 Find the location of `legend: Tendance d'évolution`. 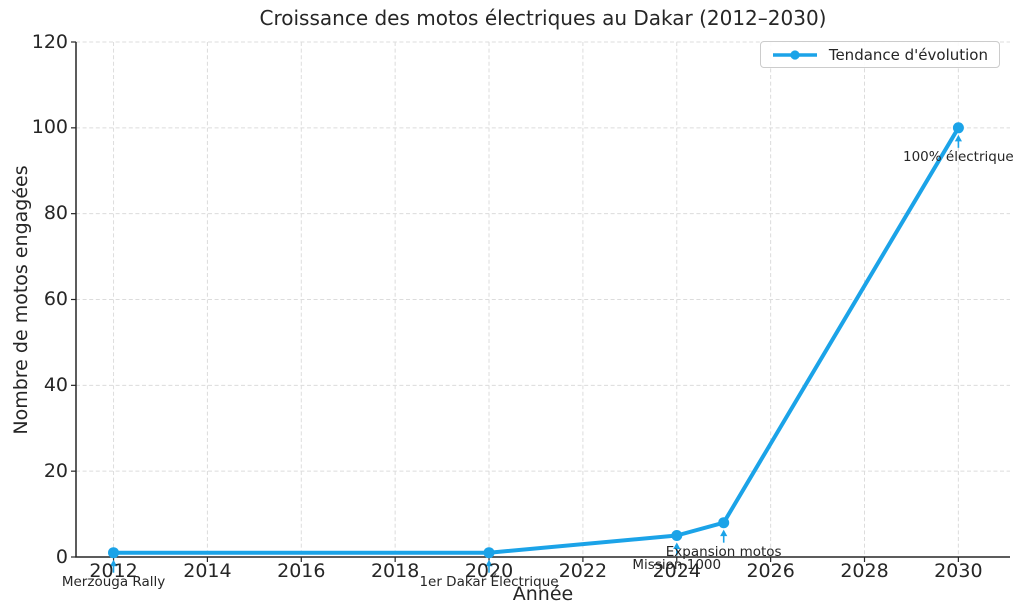

legend: Tendance d'évolution is located at coordinates (879, 54).